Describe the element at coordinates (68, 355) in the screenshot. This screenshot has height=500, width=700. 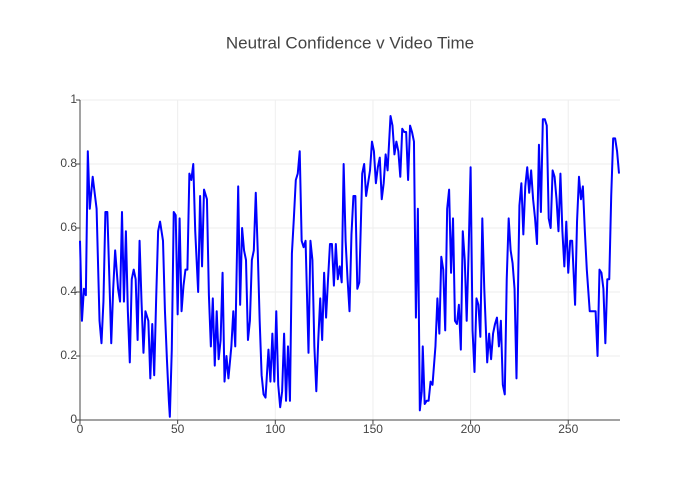
I see `y-tick-label: 0.2` at that location.